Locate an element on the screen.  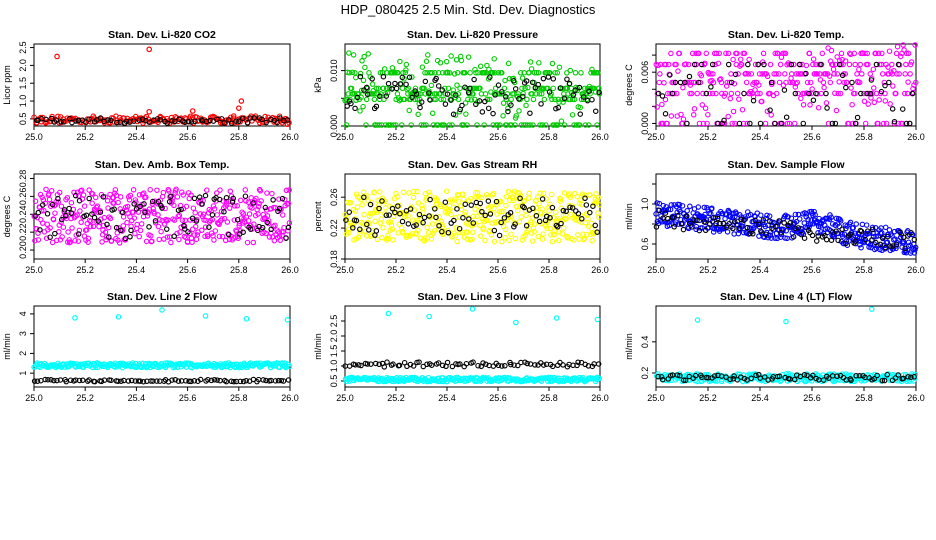
chart-title: Stan. Dev. Amb. Box Temp. is located at coordinates (162, 165).